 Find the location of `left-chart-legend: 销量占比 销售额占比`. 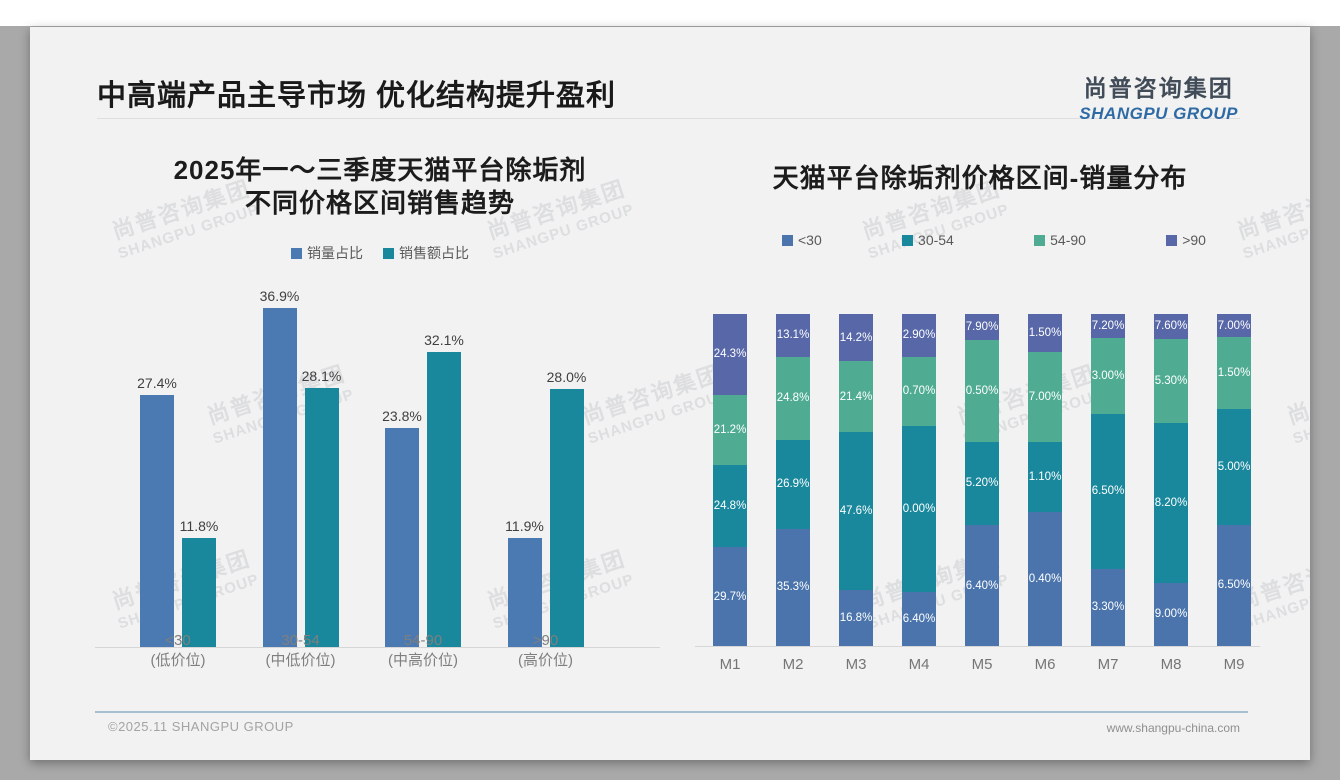

left-chart-legend: 销量占比 销售额占比 is located at coordinates (380, 253).